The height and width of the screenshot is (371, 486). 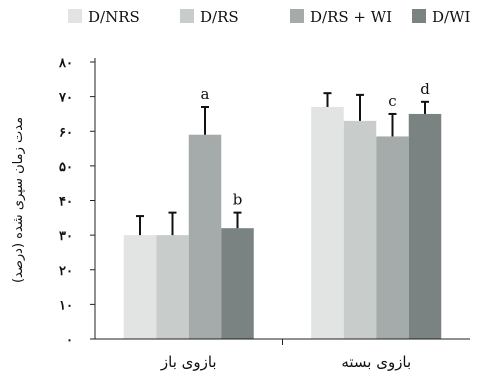 What do you see at coordinates (269, 17) in the screenshot?
I see `legend: D/NRS D/RS D/RS + WI D/WI` at bounding box center [269, 17].